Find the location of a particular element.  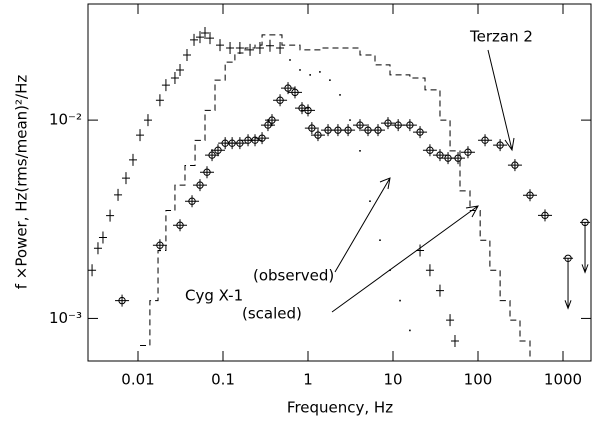

annotation: (scaled) is located at coordinates (272, 314).